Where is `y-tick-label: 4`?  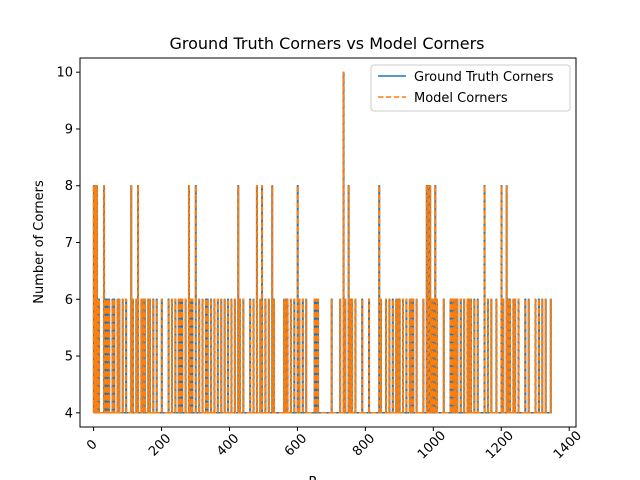
y-tick-label: 4 is located at coordinates (69, 413).